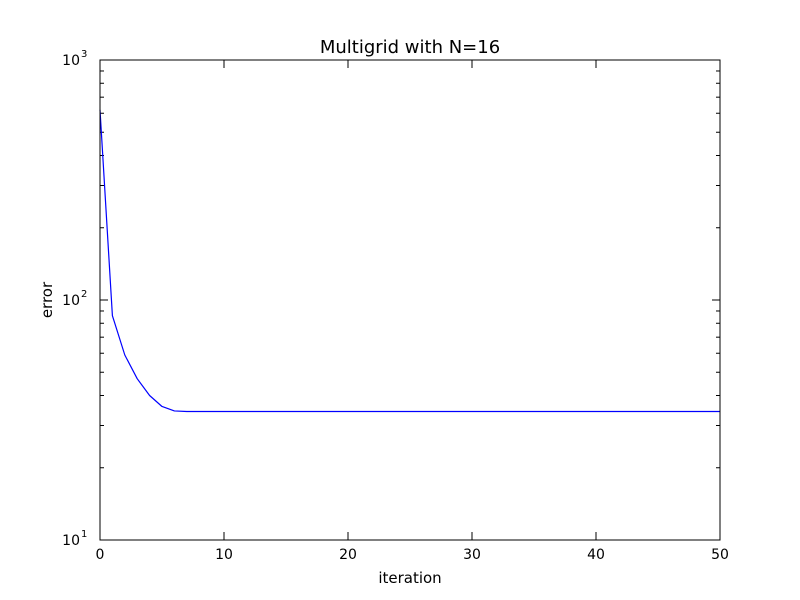 The image size is (800, 600). What do you see at coordinates (596, 555) in the screenshot?
I see `x-tick-label: 40` at bounding box center [596, 555].